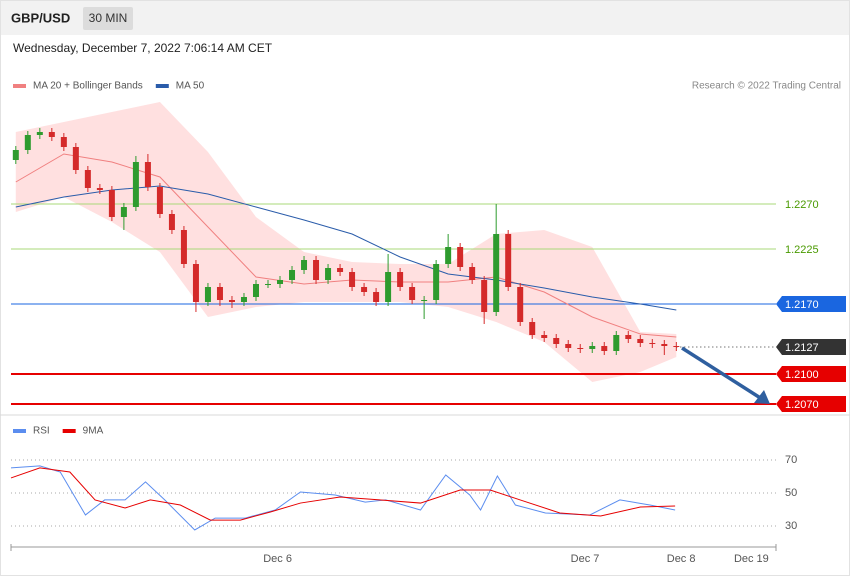 This screenshot has width=850, height=576. I want to click on price-level-label: 1.2225, so click(802, 250).